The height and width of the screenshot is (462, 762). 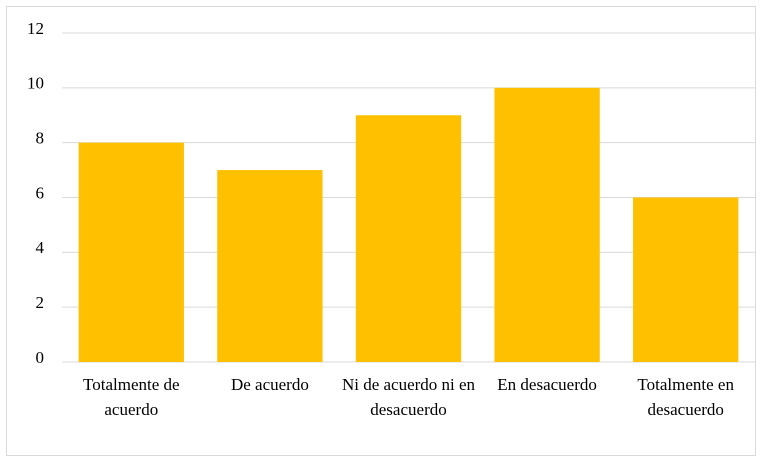 I want to click on y-tick-label: 8, so click(x=40, y=138).